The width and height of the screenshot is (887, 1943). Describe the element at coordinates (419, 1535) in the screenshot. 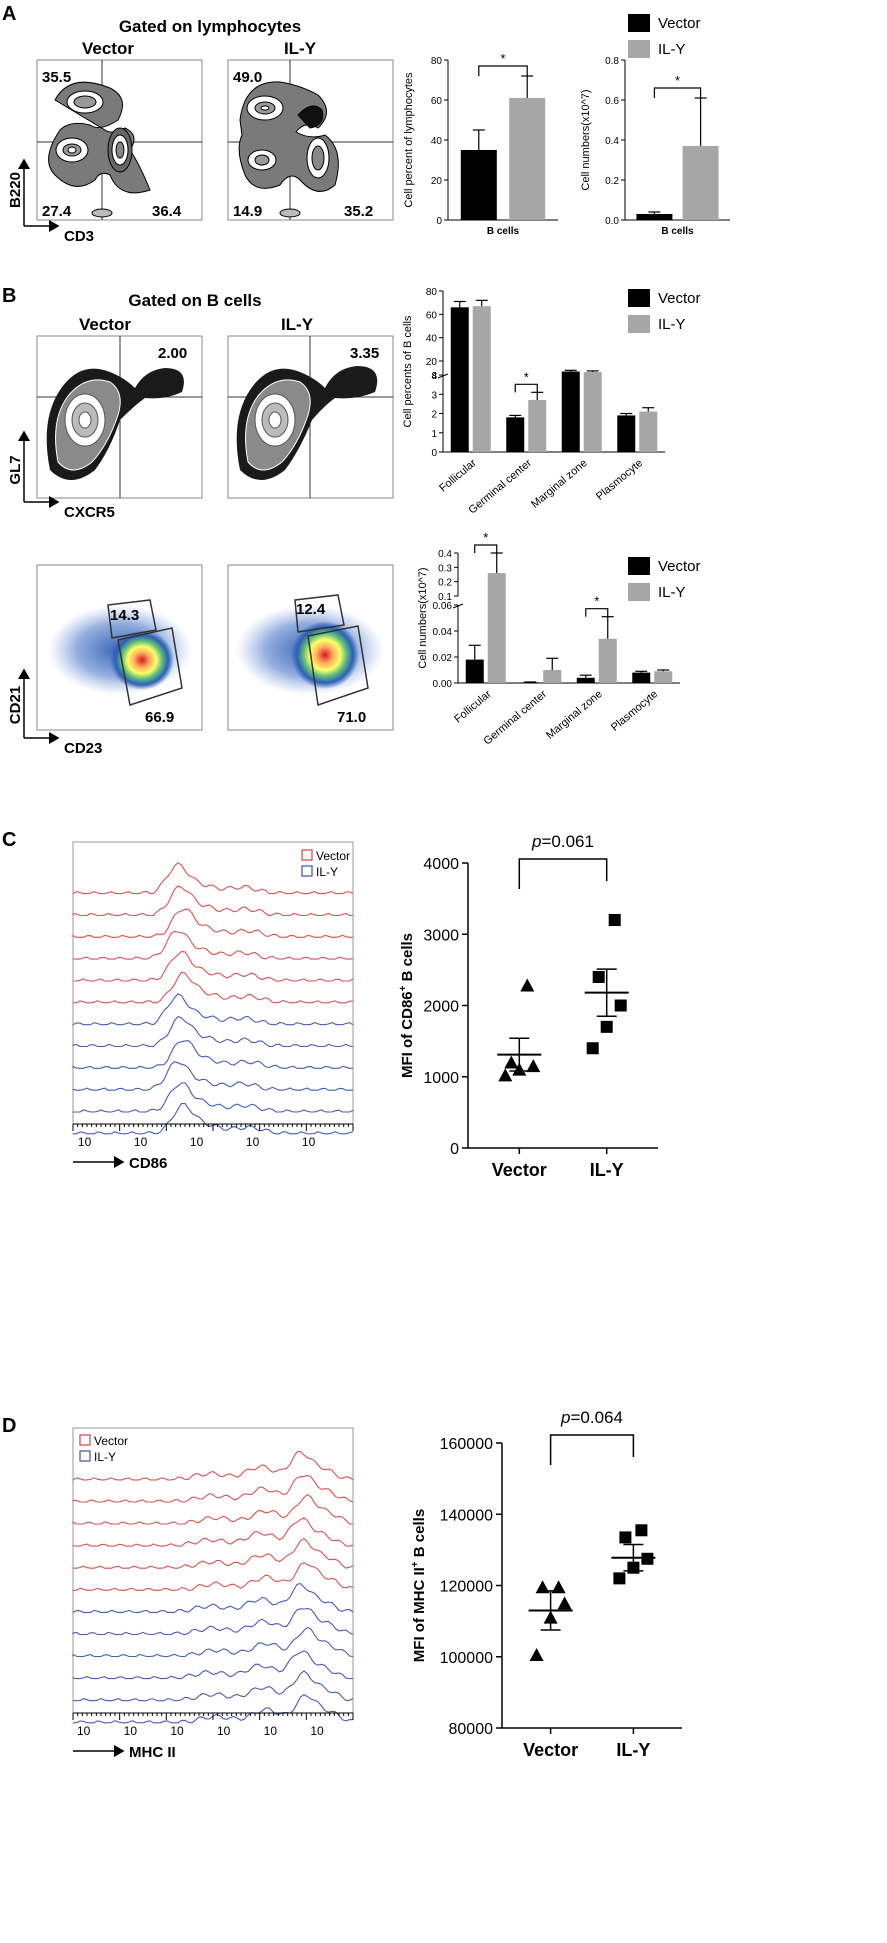

I see `y-label-part: B cells` at that location.